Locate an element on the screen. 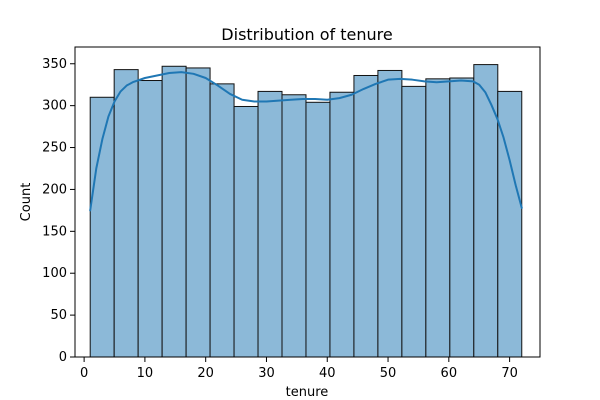 The image size is (600, 400). y-tick-label: 250 is located at coordinates (54, 148).